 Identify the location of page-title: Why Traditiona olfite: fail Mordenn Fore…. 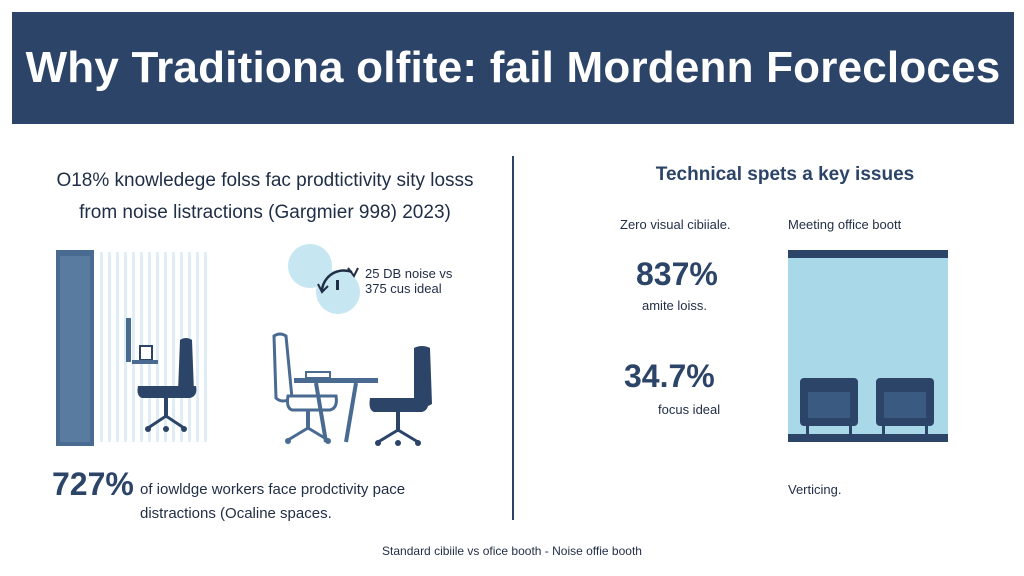
(513, 67).